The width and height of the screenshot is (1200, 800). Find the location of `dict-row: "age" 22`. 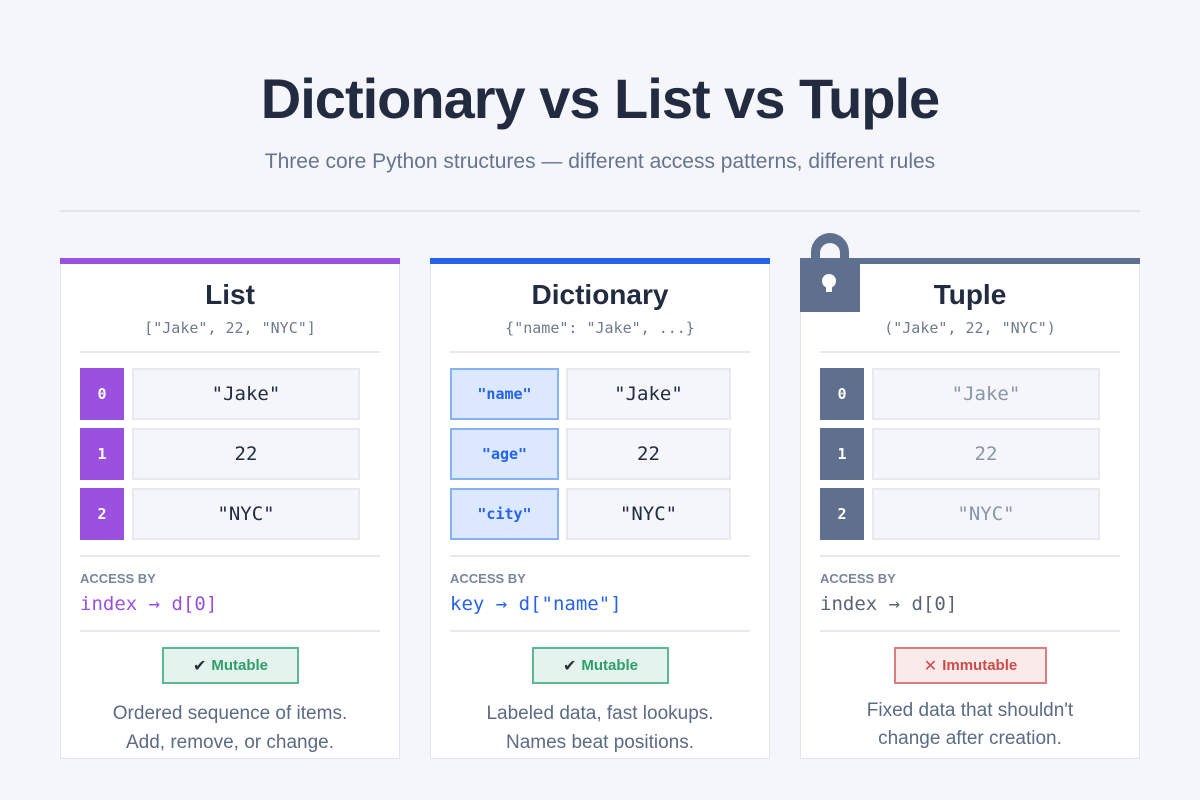

dict-row: "age" 22 is located at coordinates (590, 454).